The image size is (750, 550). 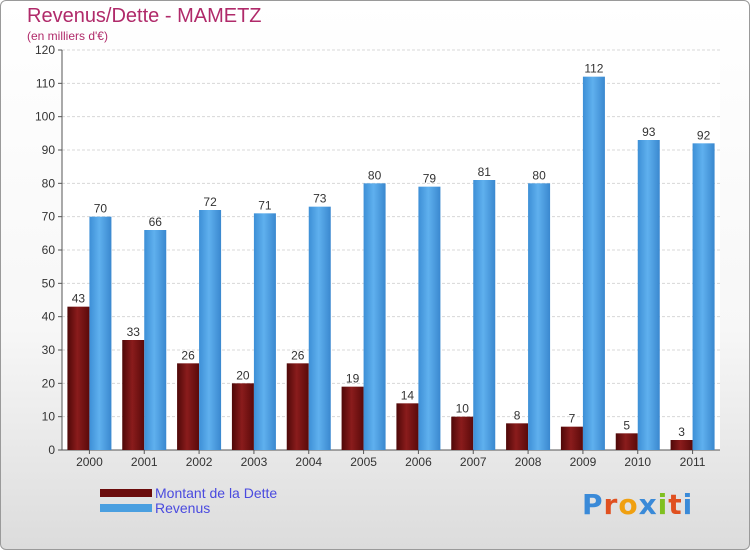 What do you see at coordinates (49, 183) in the screenshot?
I see `y-tick-label: 80` at bounding box center [49, 183].